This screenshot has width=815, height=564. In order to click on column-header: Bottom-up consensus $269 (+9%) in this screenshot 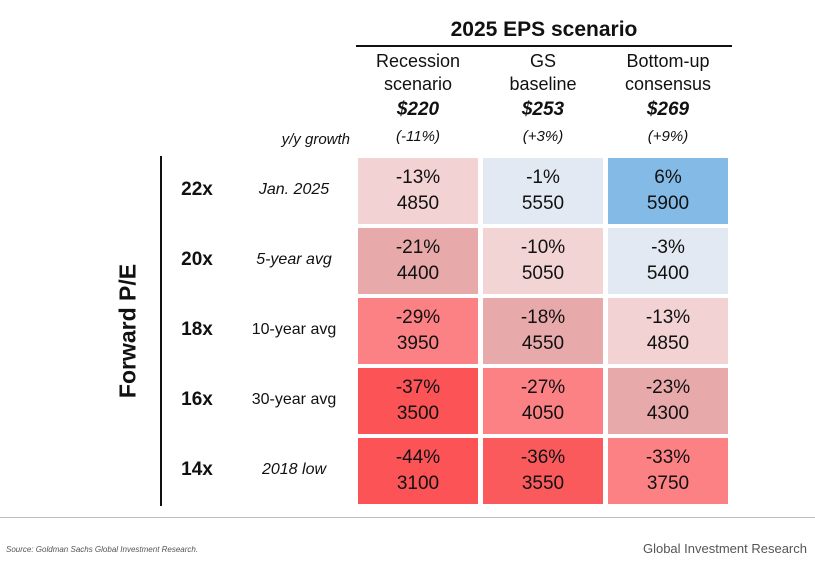, I will do `click(668, 99)`.